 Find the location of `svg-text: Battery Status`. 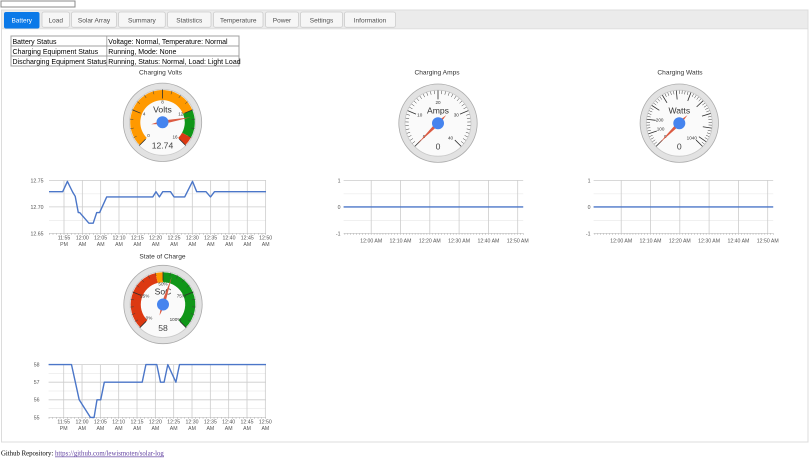

svg-text: Battery Status is located at coordinates (35, 42).